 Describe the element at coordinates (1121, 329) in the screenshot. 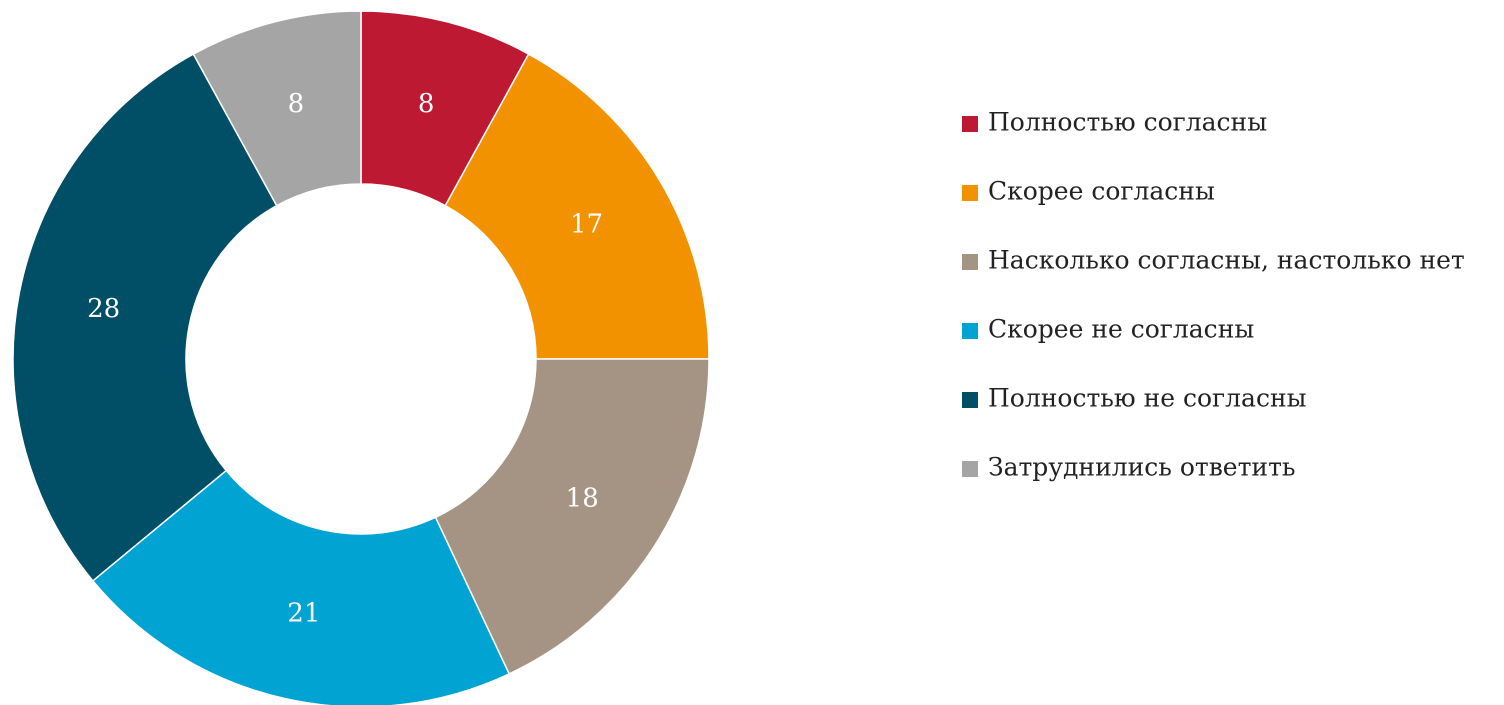

I see `legend-label: Скорее не согласны` at that location.